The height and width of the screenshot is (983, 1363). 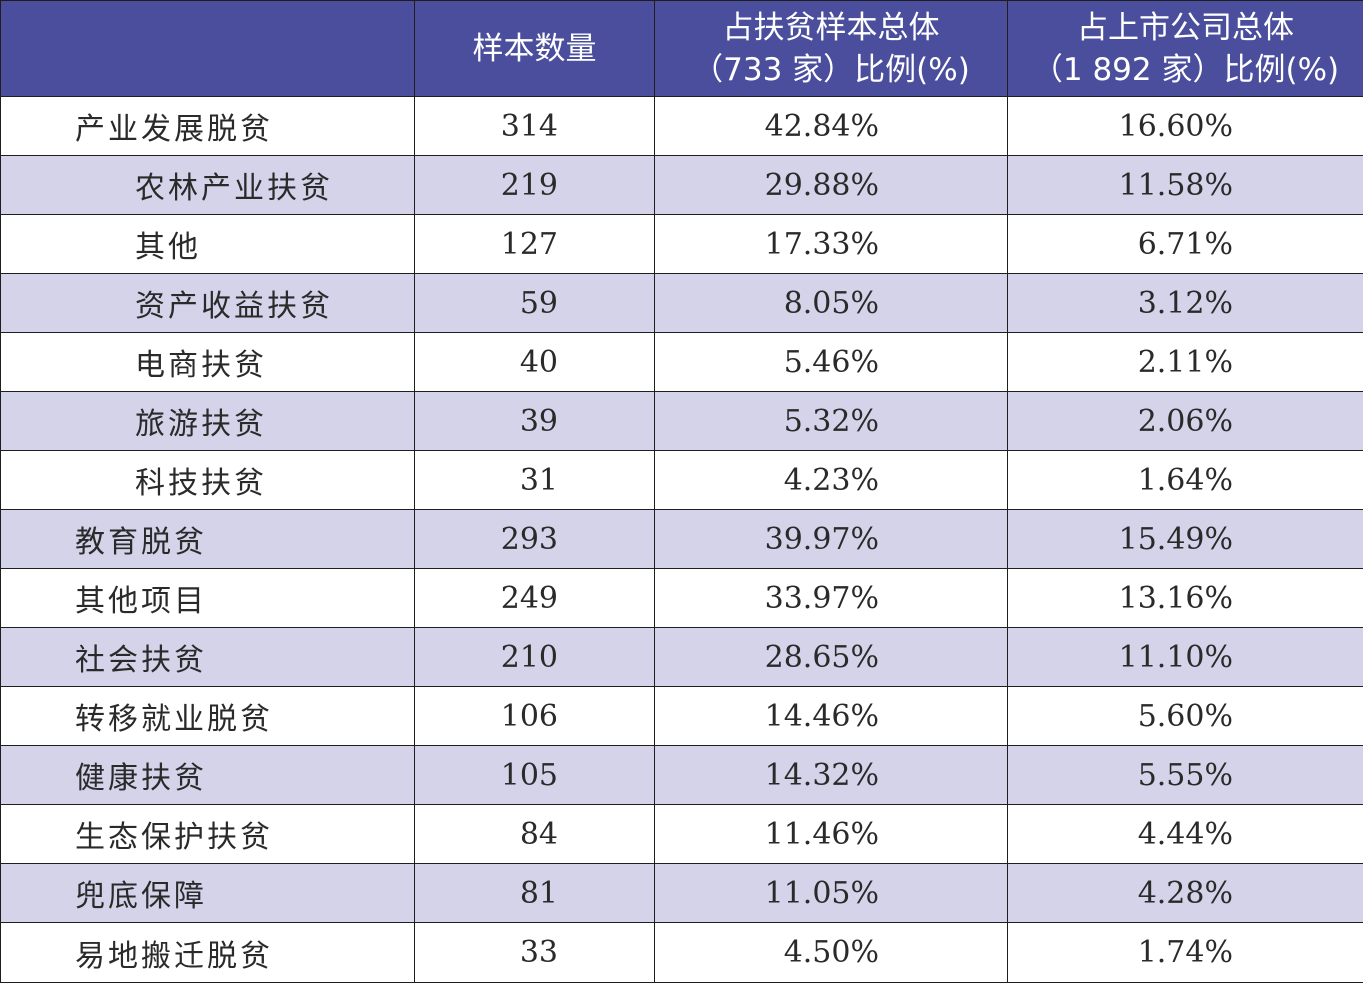 I want to click on row-count: 81, so click(x=535, y=893).